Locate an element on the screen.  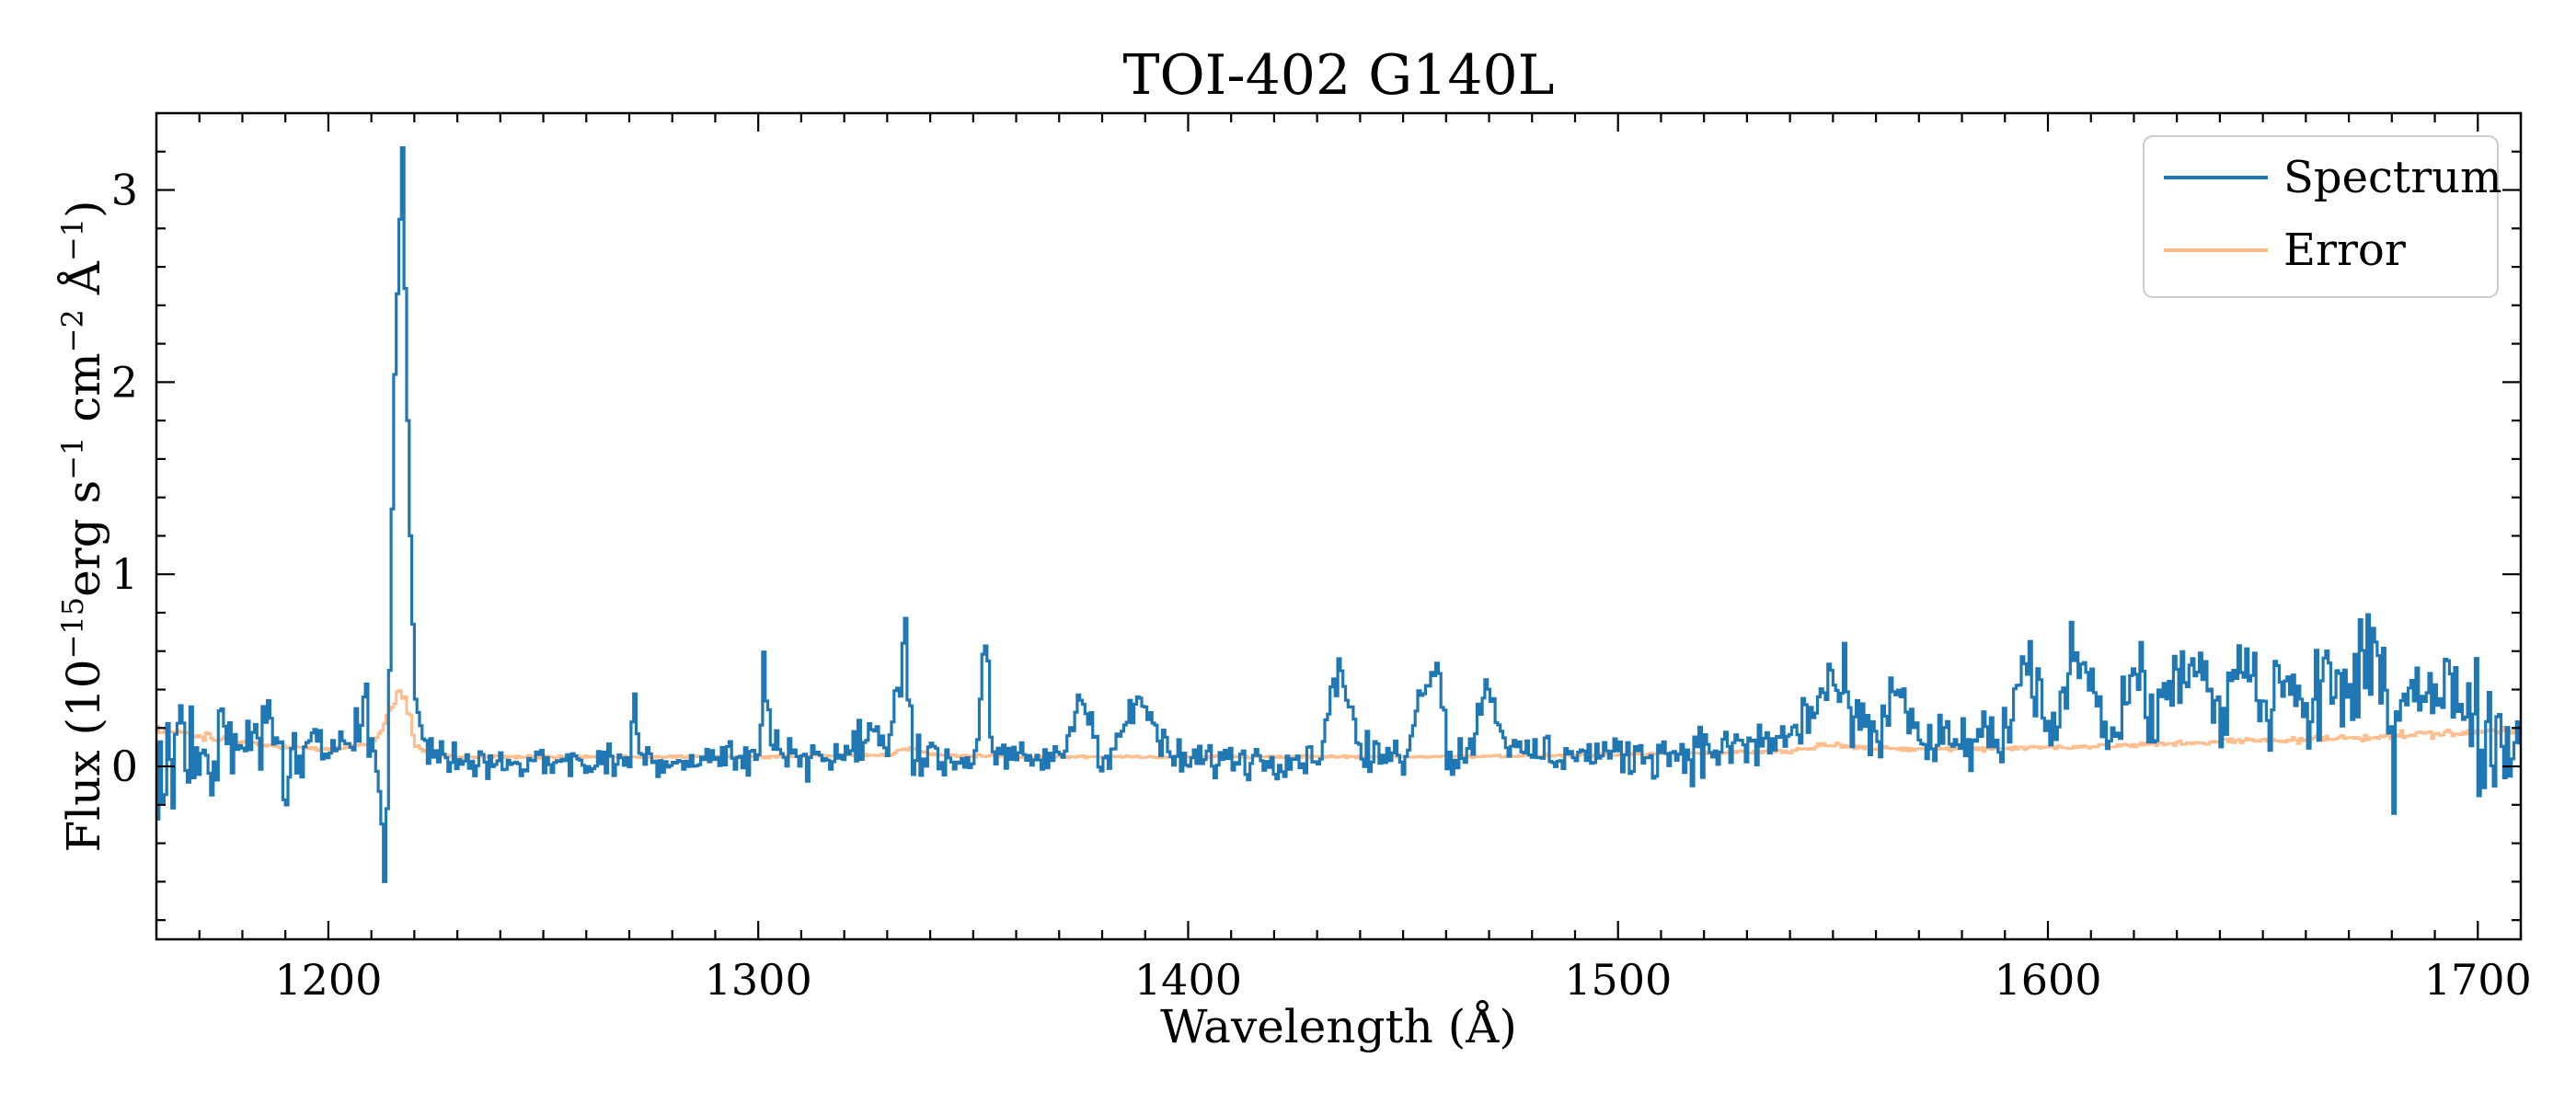
y-label-exp4: −1 is located at coordinates (72, 240).